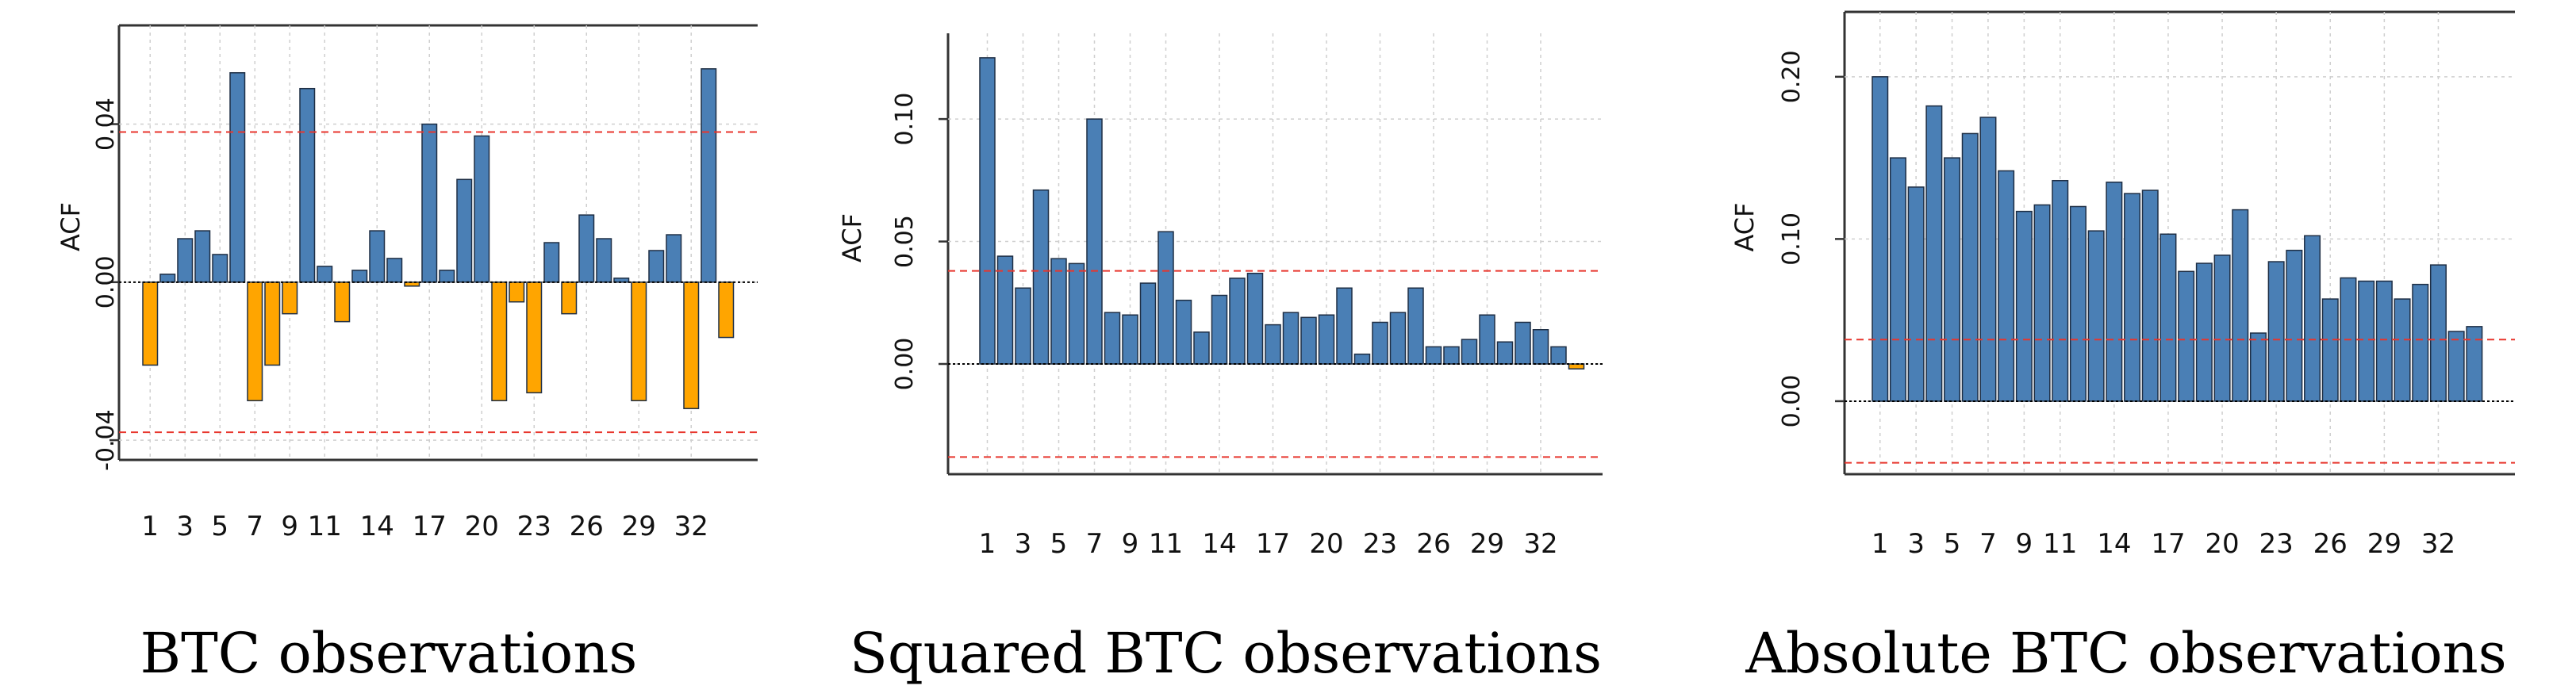 The image size is (2576, 697). Describe the element at coordinates (325, 526) in the screenshot. I see `x-tick-label: 11` at that location.